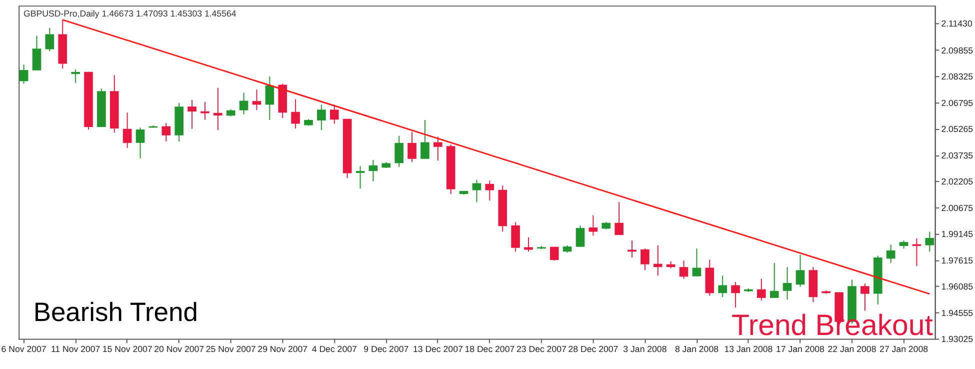  What do you see at coordinates (904, 349) in the screenshot?
I see `x-tick-label: 27 Jan 2008` at bounding box center [904, 349].